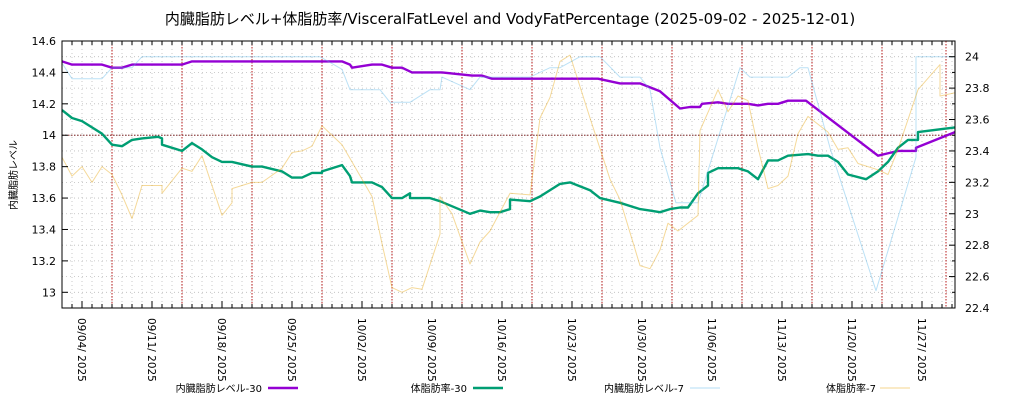 The image size is (1024, 400). Describe the element at coordinates (977, 182) in the screenshot. I see `y2-tick-label: 23.2` at that location.